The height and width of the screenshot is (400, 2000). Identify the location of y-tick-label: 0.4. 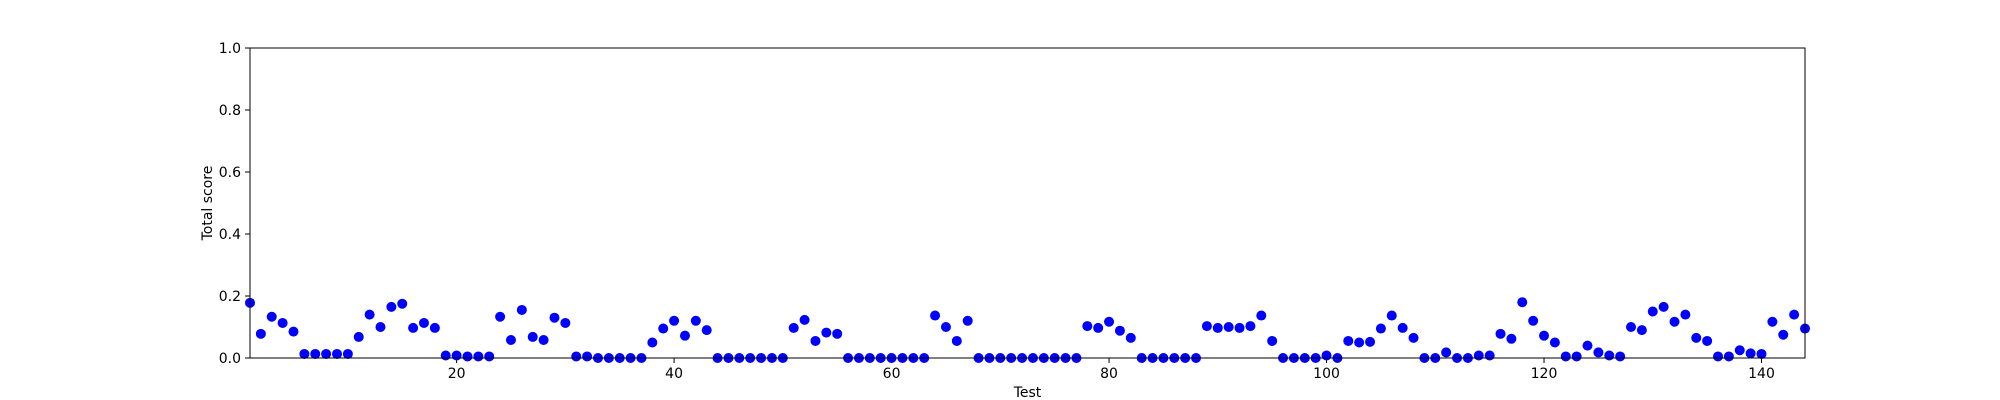
(230, 235).